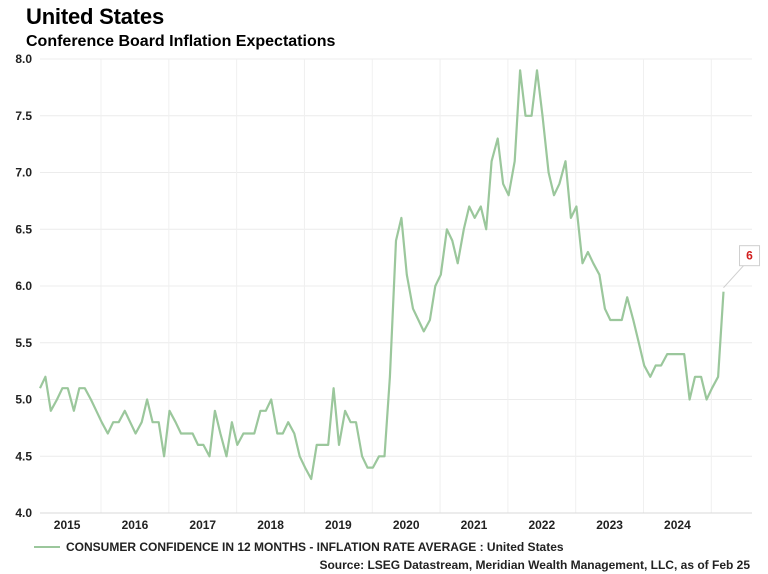 This screenshot has width=768, height=574. I want to click on x-tick-label: 2016, so click(135, 525).